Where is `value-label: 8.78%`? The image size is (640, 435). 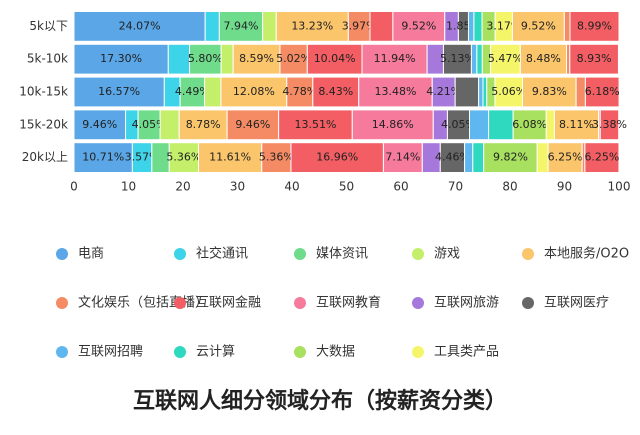
value-label: 8.78% is located at coordinates (203, 124).